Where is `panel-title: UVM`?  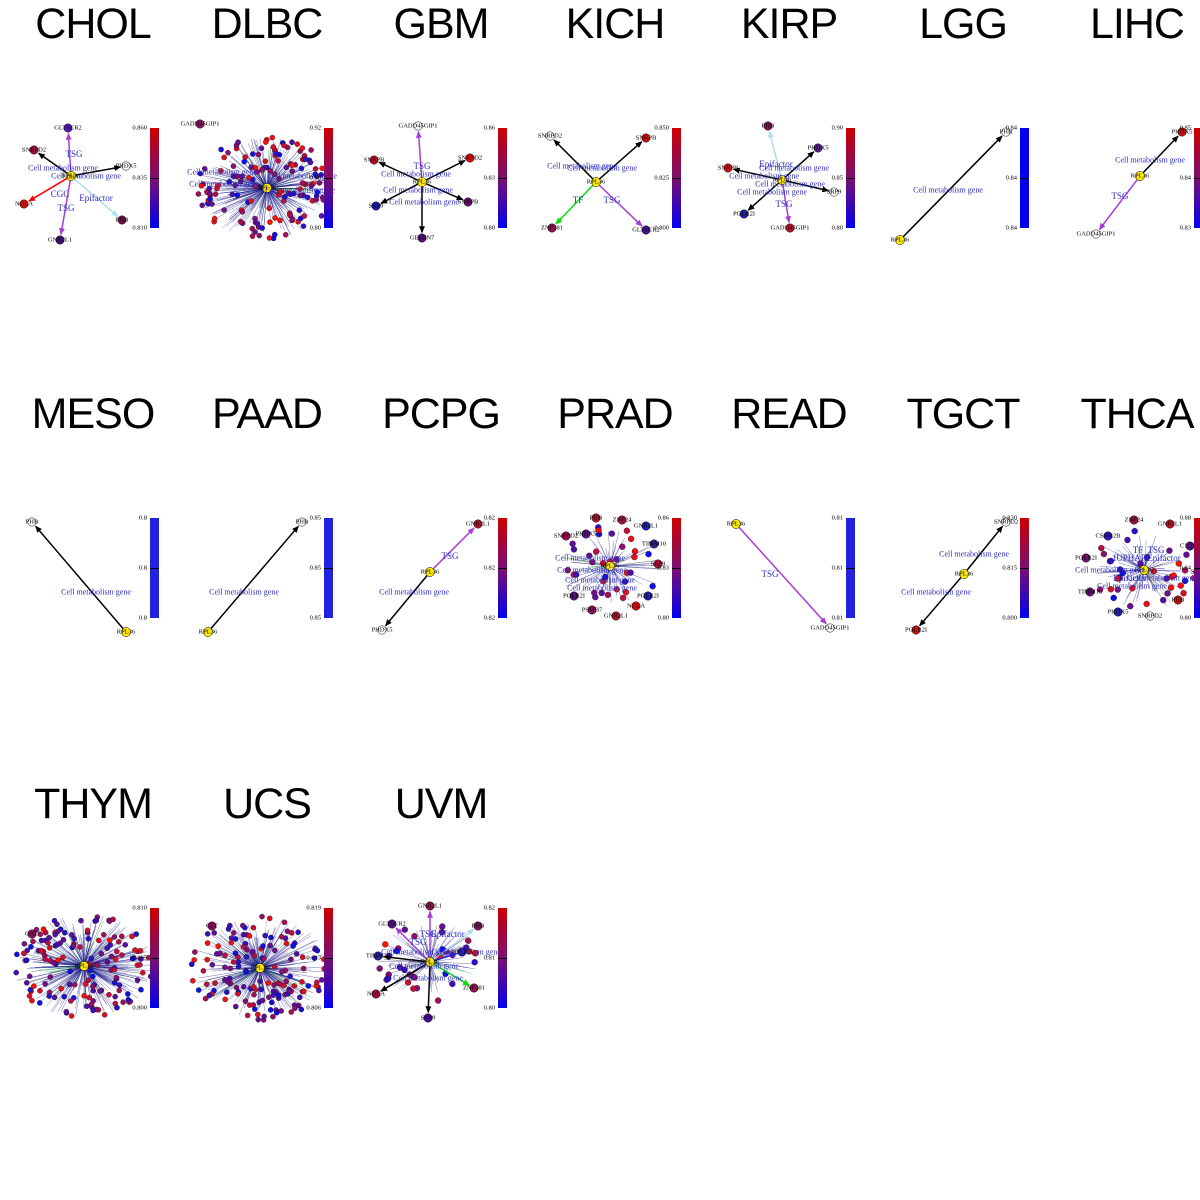 panel-title: UVM is located at coordinates (441, 804).